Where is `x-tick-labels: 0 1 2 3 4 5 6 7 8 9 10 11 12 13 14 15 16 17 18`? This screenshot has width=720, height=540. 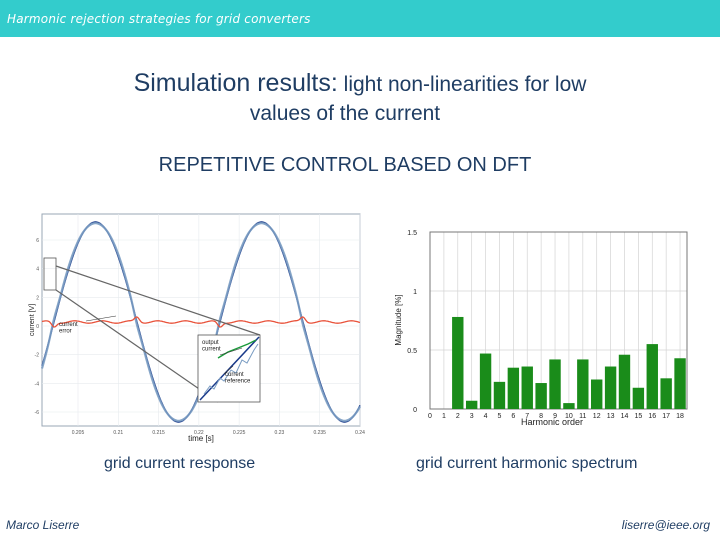 x-tick-labels: 0 1 2 3 4 5 6 7 8 9 10 11 12 13 14 15 16 17 18 is located at coordinates (556, 416).